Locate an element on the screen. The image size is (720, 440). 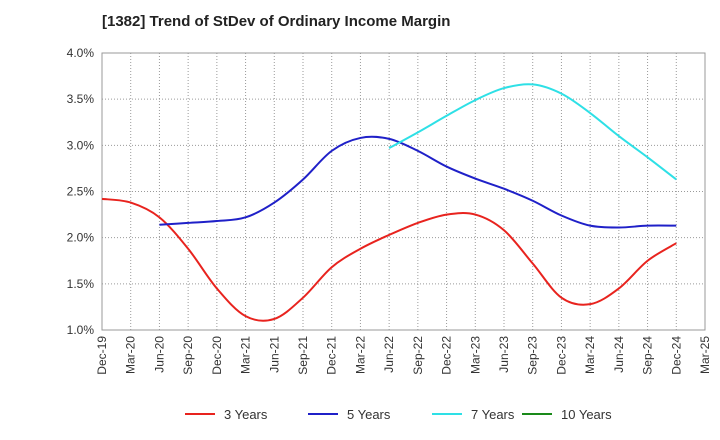
y-tick-label: 2.5% is located at coordinates (81, 192).